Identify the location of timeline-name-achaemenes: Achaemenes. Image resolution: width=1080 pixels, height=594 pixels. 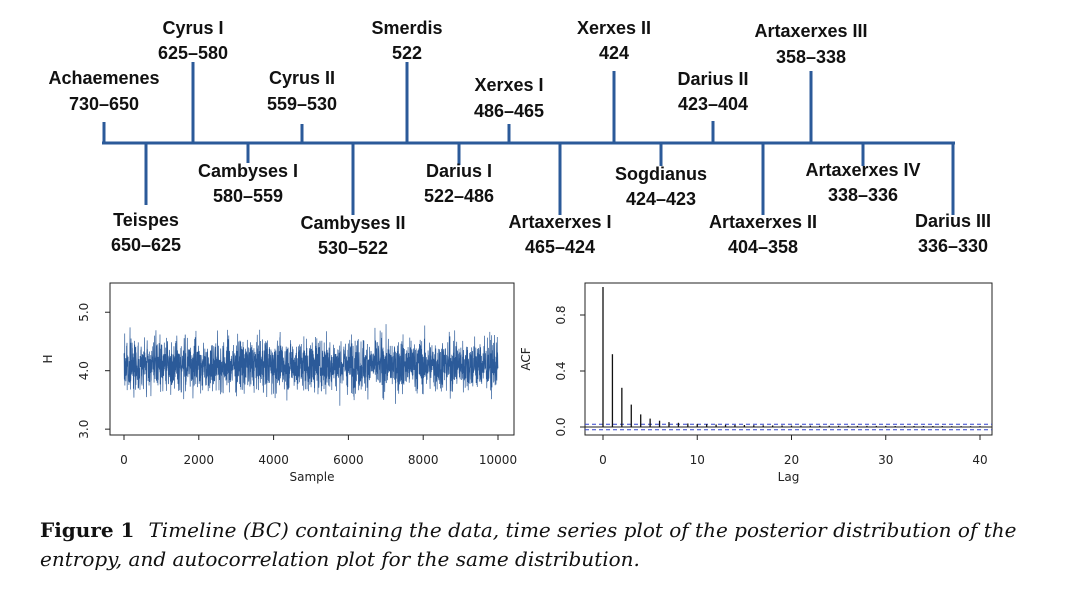
(103, 78).